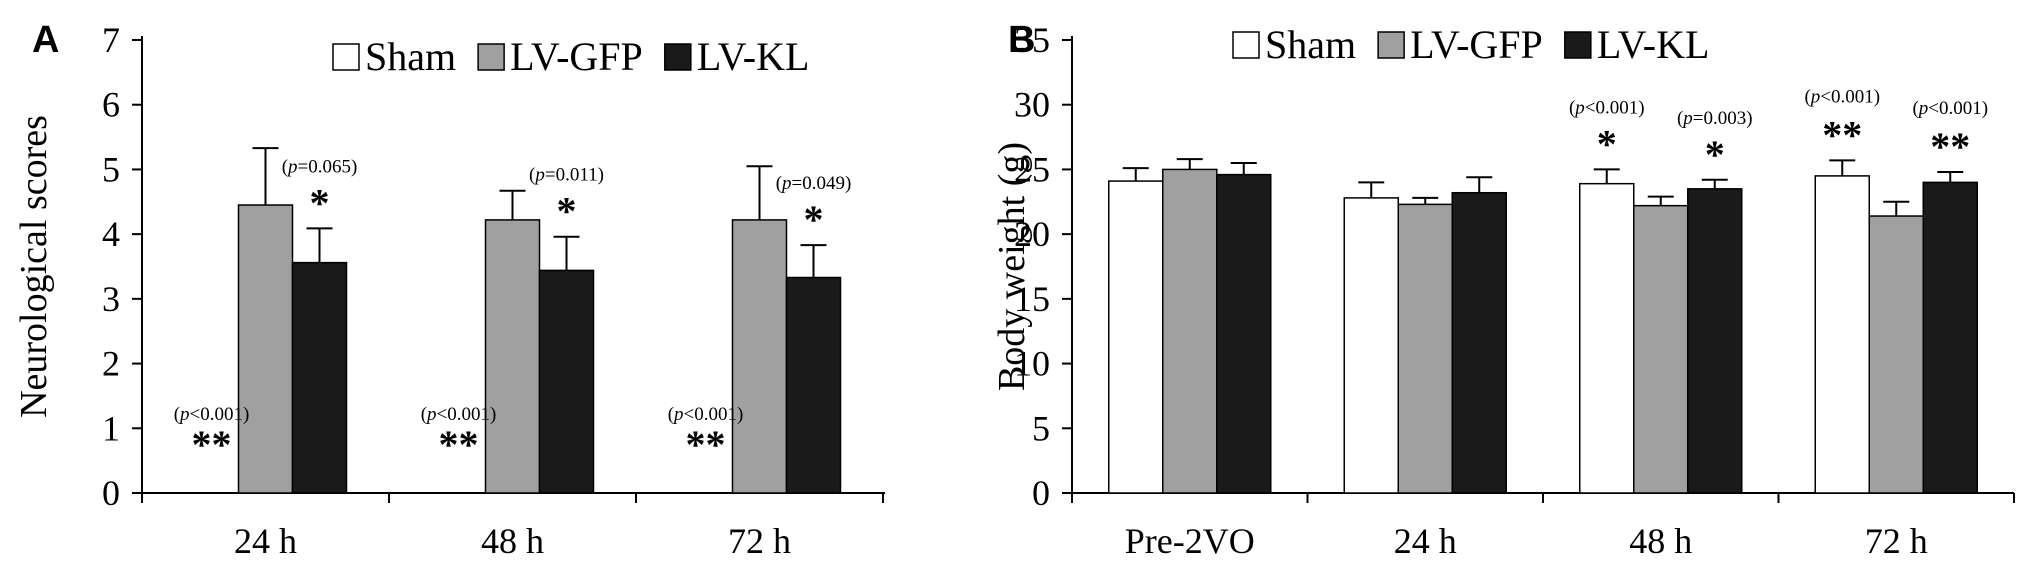 The width and height of the screenshot is (2029, 578). What do you see at coordinates (1032, 234) in the screenshot?
I see `y-tick-label-b: 20` at bounding box center [1032, 234].